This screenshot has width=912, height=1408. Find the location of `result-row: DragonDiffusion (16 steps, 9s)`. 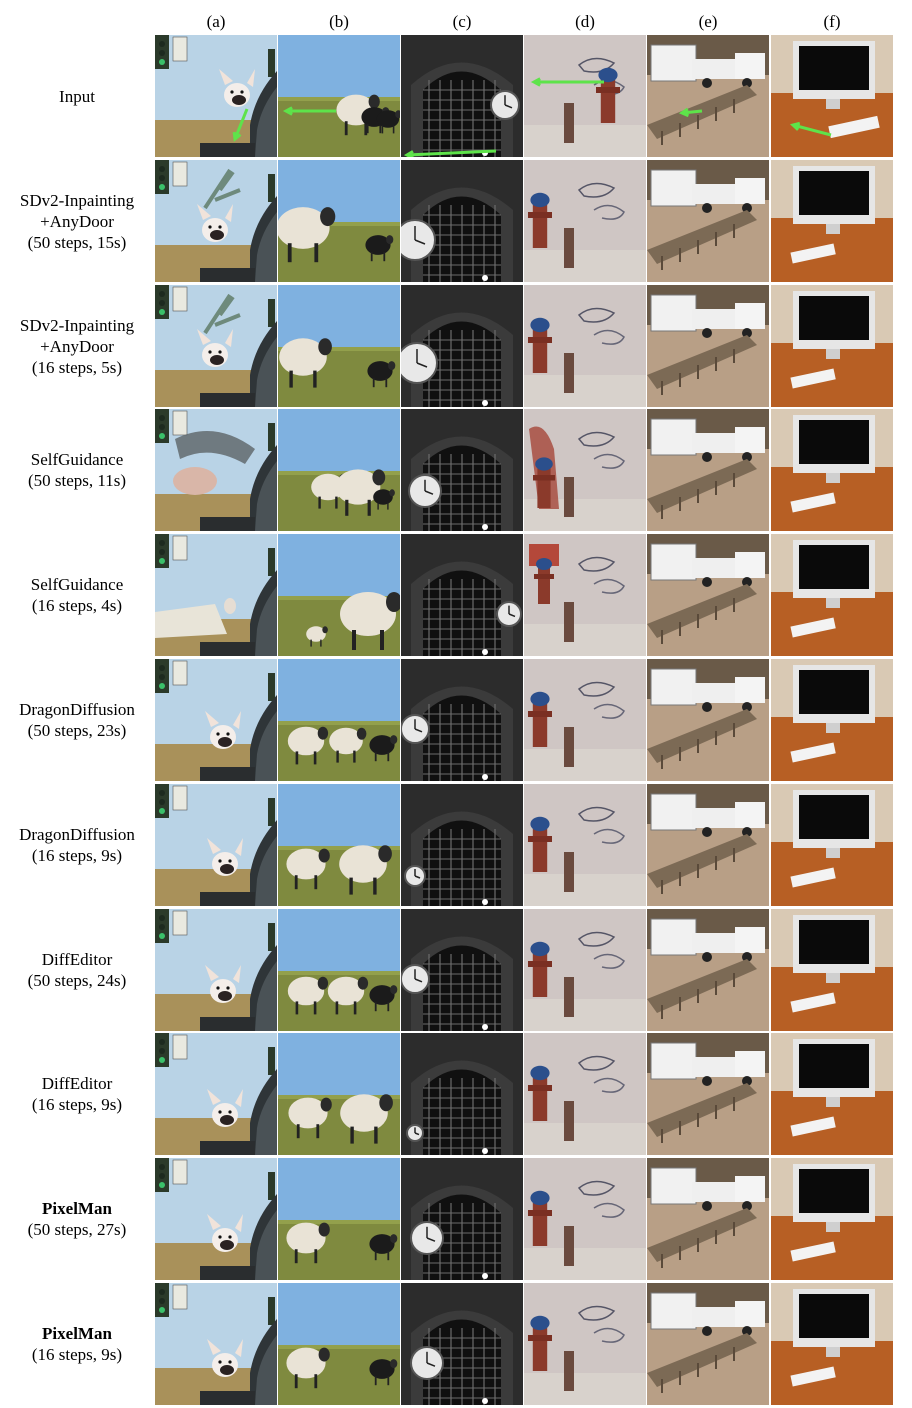

result-row: DragonDiffusion (16 steps, 9s) is located at coordinates (456, 845).